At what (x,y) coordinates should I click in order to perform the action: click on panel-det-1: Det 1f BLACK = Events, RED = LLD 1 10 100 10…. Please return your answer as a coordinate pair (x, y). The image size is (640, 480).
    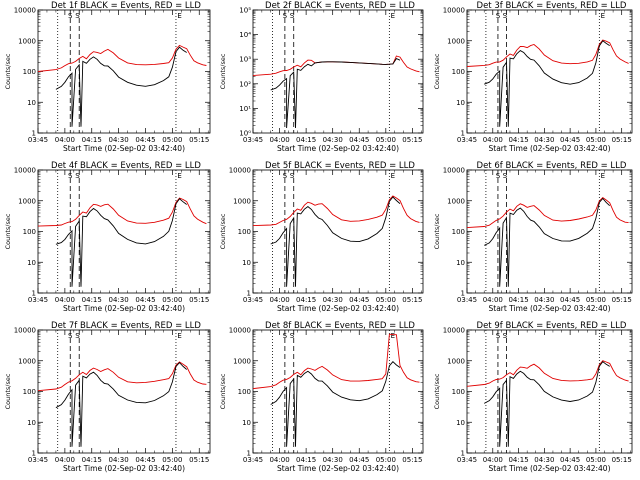
    Looking at the image, I should click on (107, 77).